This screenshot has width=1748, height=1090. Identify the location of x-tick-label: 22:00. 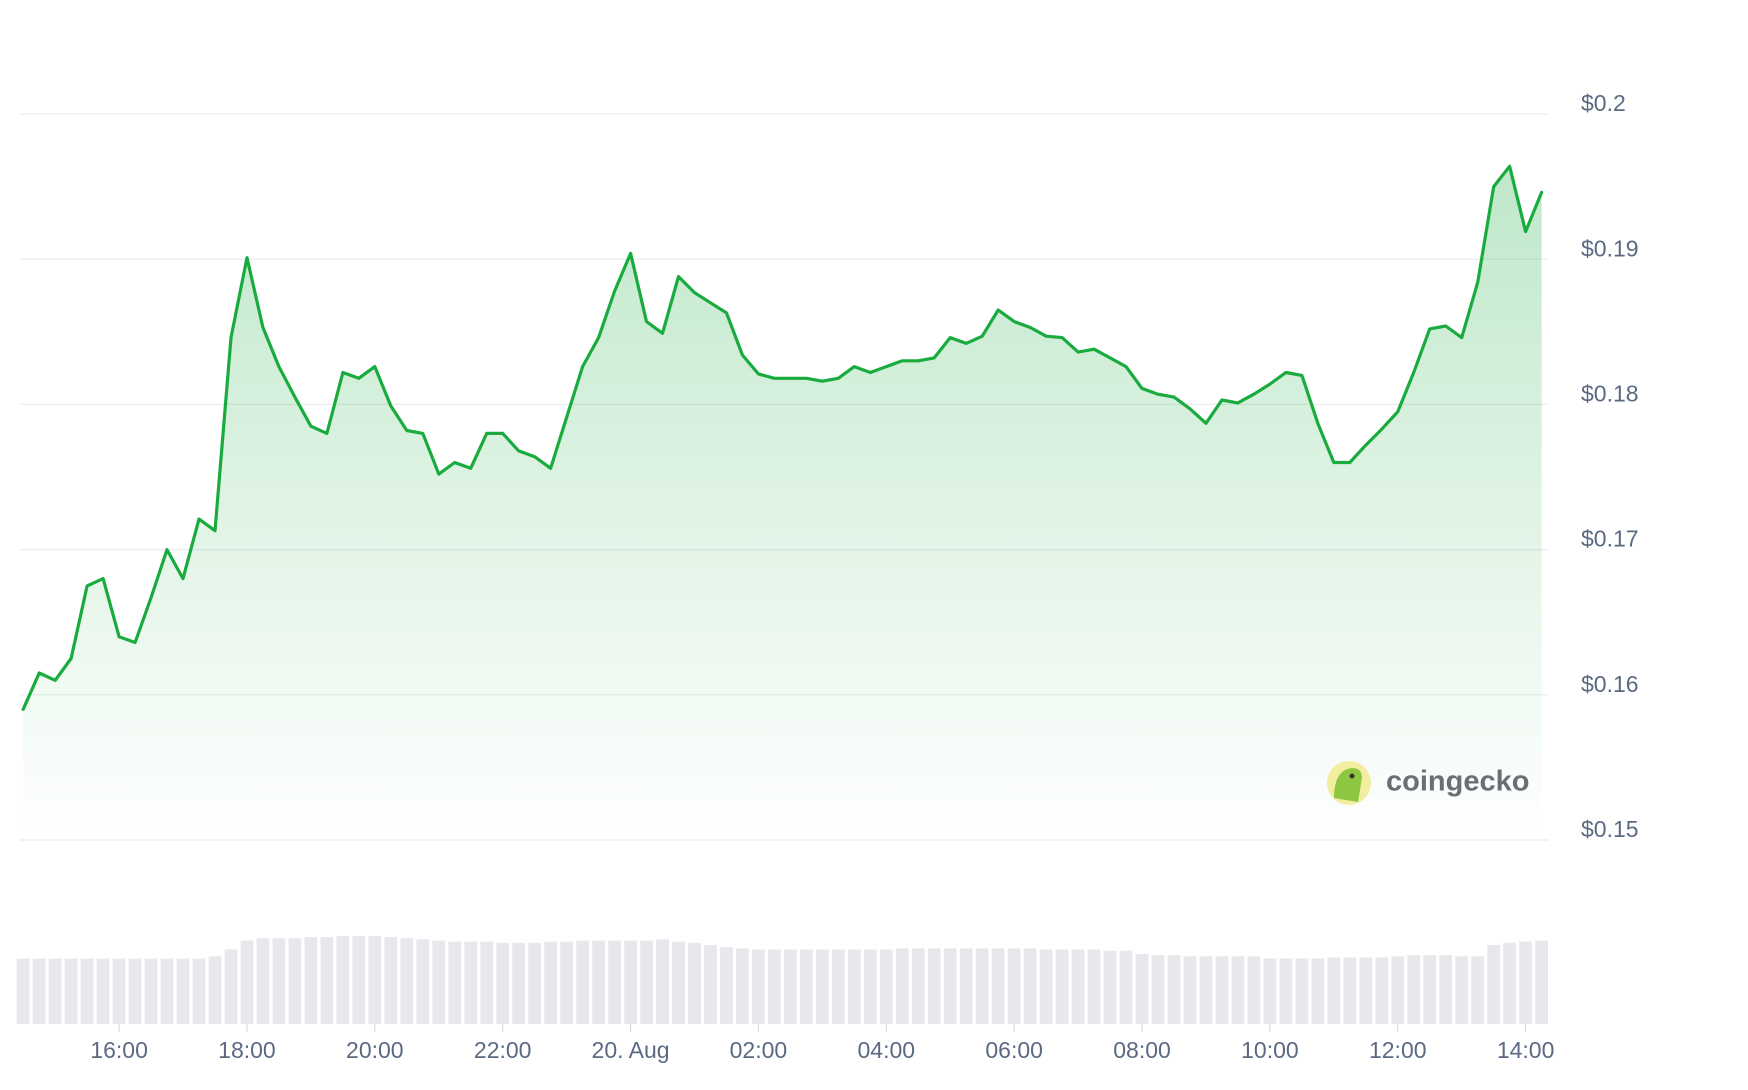
(503, 1050).